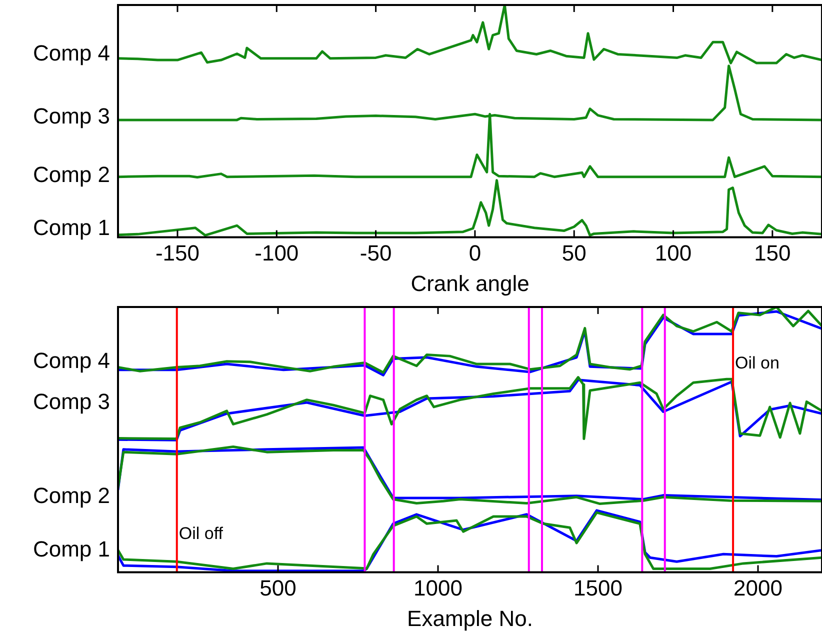 Image resolution: width=822 pixels, height=637 pixels. What do you see at coordinates (475, 253) in the screenshot?
I see `x-tick-label: 0` at bounding box center [475, 253].